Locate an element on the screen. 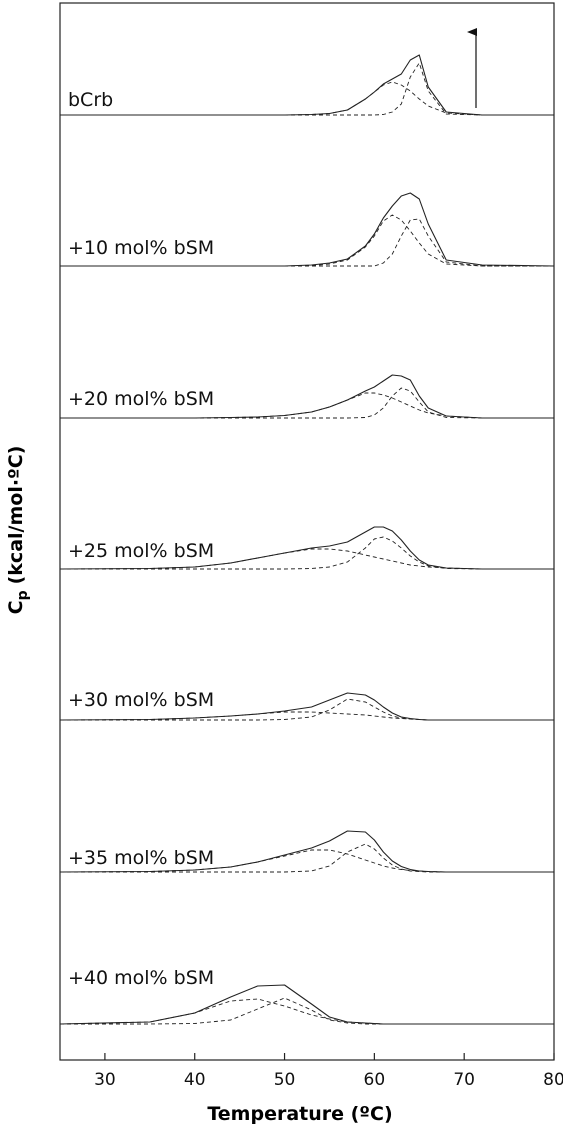 The width and height of the screenshot is (563, 1128). x-tick-label: 60 is located at coordinates (375, 1080).